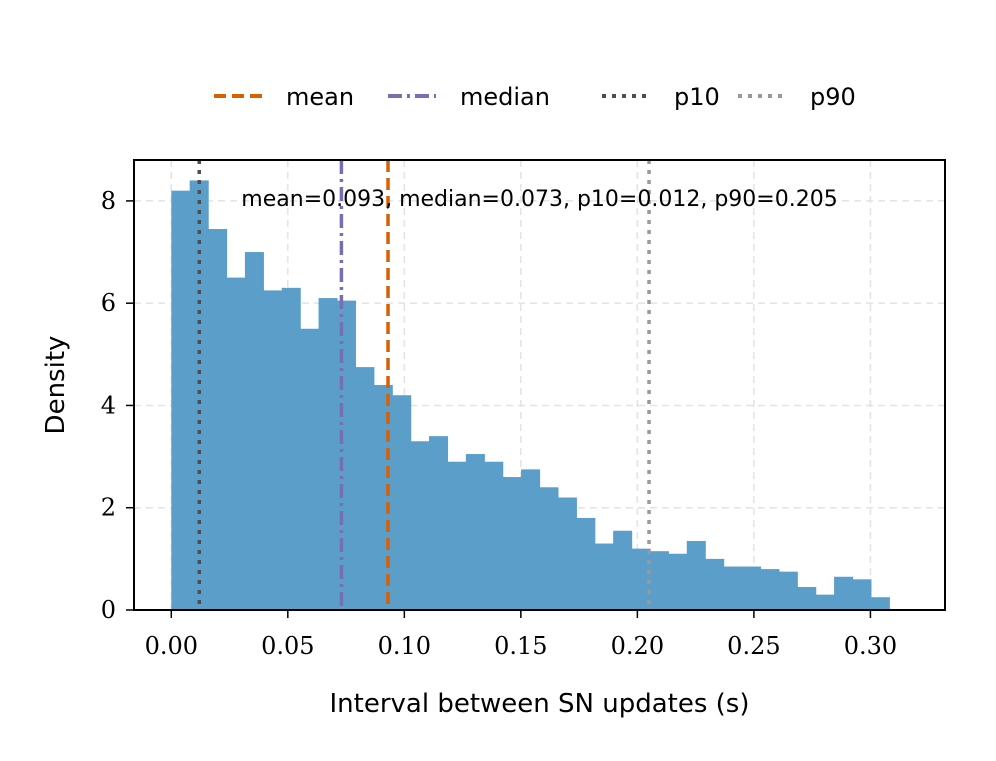 The height and width of the screenshot is (761, 996). What do you see at coordinates (108, 201) in the screenshot?
I see `y-tick-label-4: 8` at bounding box center [108, 201].